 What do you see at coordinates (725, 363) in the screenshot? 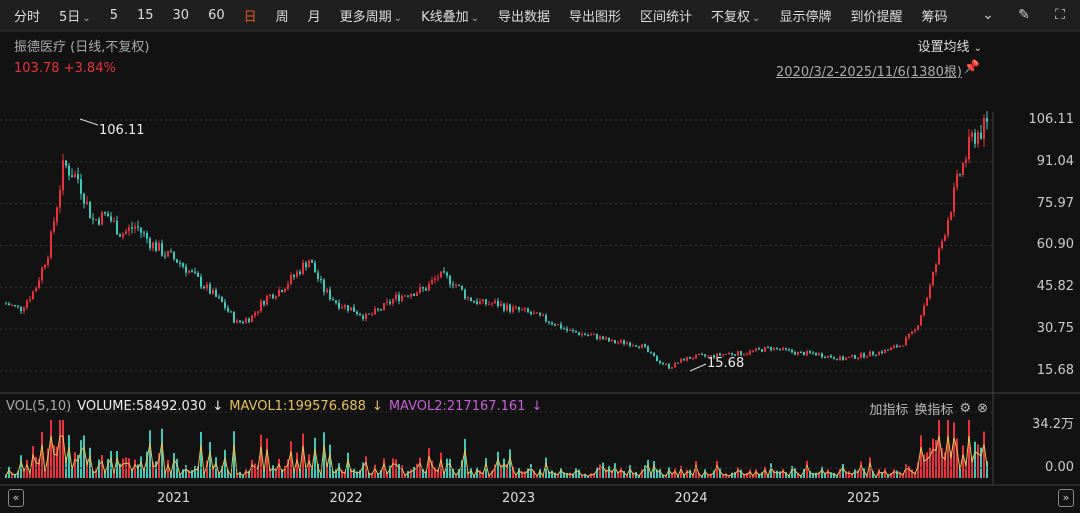
I see `low-label: 15.68` at bounding box center [725, 363].